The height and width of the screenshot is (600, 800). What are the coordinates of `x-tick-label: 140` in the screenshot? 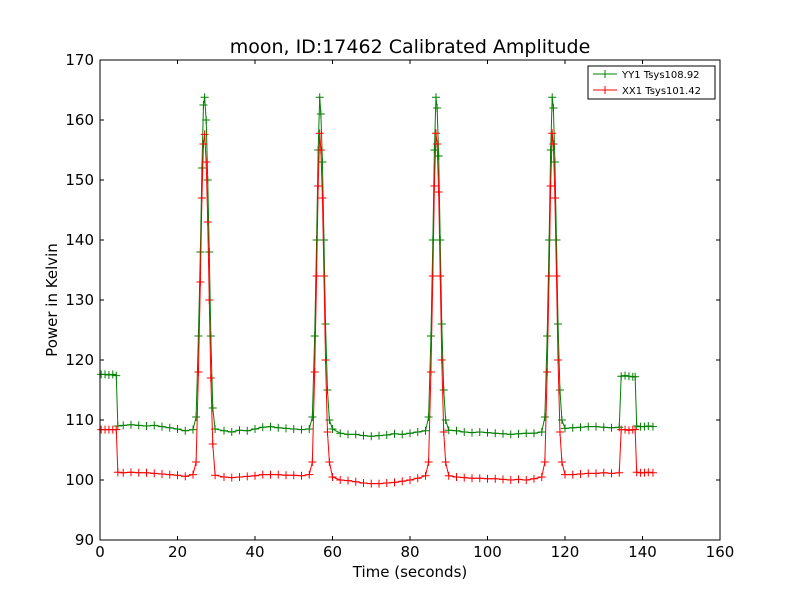 It's located at (642, 552).